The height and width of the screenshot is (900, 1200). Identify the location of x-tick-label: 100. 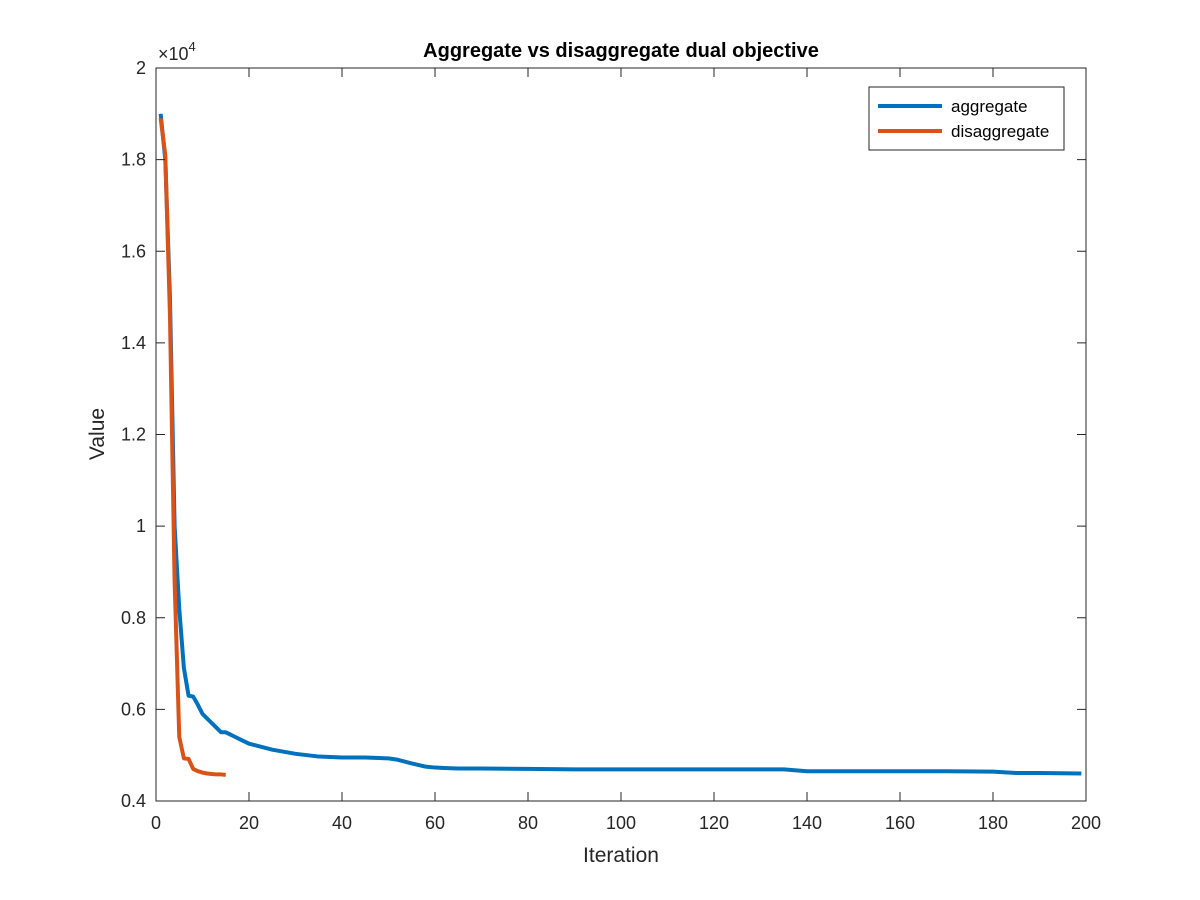
(621, 823).